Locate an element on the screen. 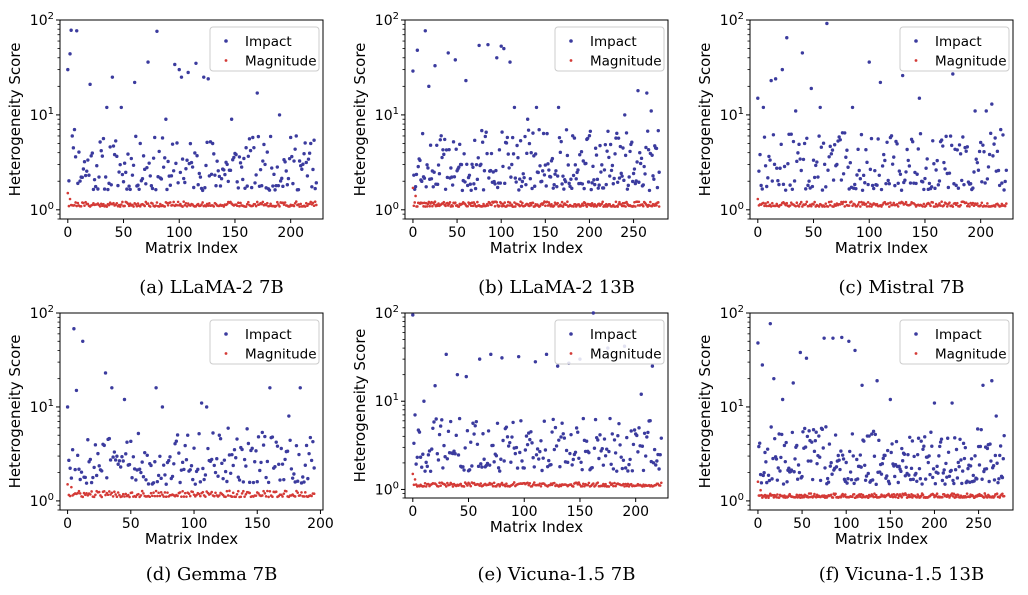 The image size is (1028, 595). y-axis-title: Heterogeneity Score is located at coordinates (360, 120).